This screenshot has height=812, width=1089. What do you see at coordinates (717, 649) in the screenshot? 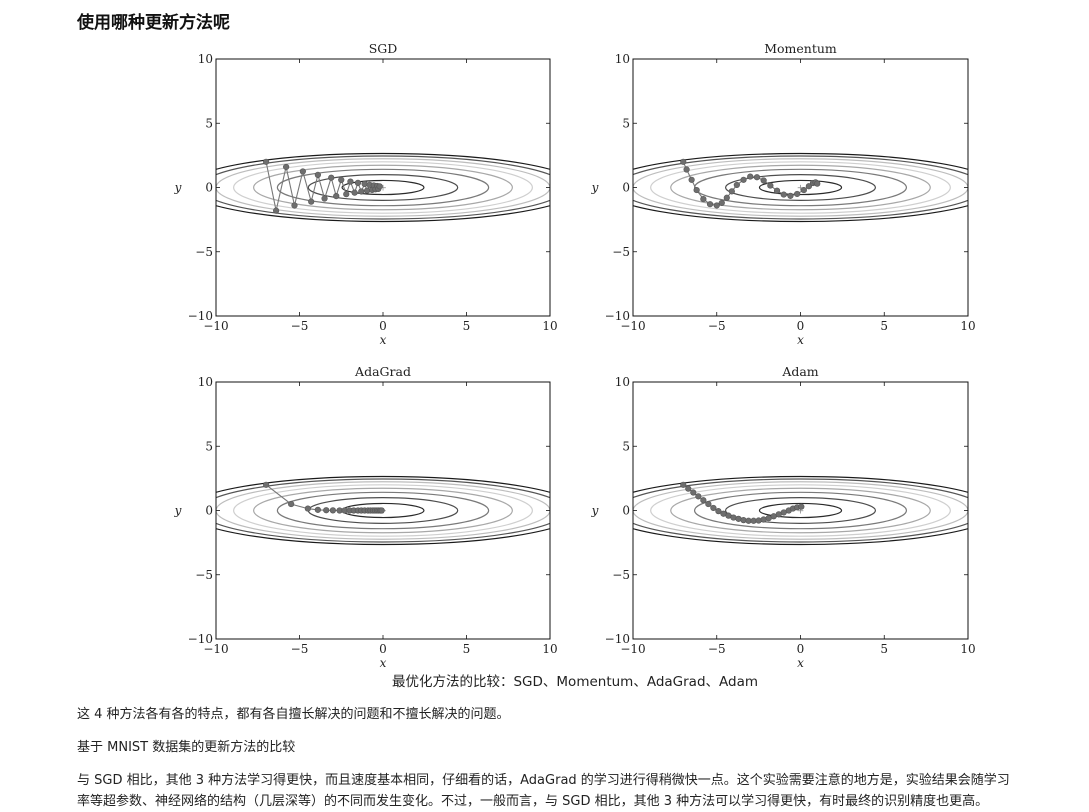
I see `adam-x-tick-label: −5` at bounding box center [717, 649].